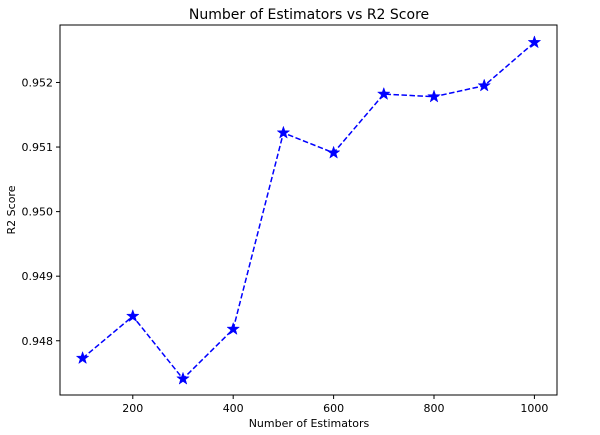 The height and width of the screenshot is (435, 600). Describe the element at coordinates (309, 15) in the screenshot. I see `chart-title: Number of Estimators vs R2 Score` at that location.